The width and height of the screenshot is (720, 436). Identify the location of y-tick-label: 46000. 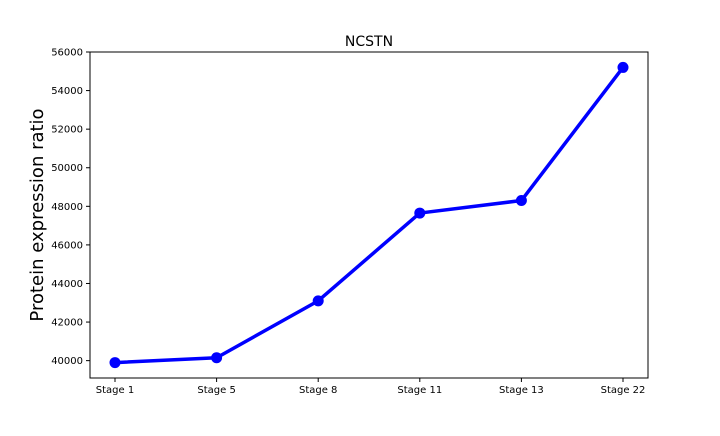
(67, 245).